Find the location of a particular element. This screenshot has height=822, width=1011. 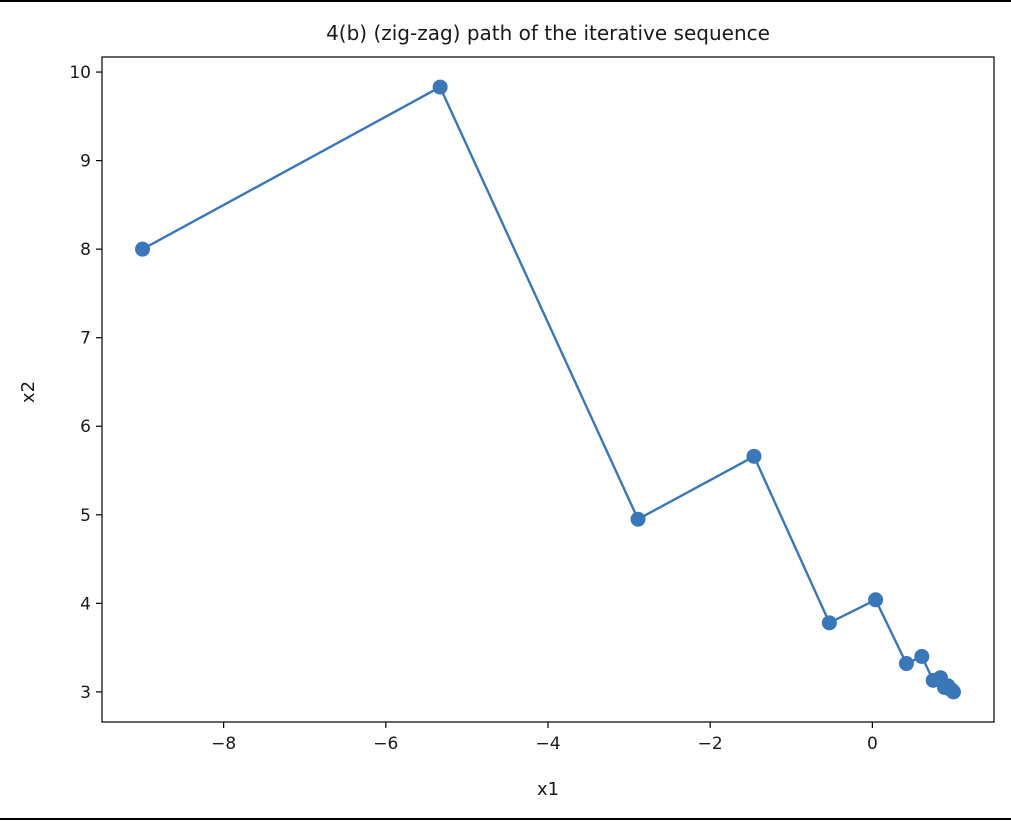

y-tick-label: 5 is located at coordinates (85, 516).